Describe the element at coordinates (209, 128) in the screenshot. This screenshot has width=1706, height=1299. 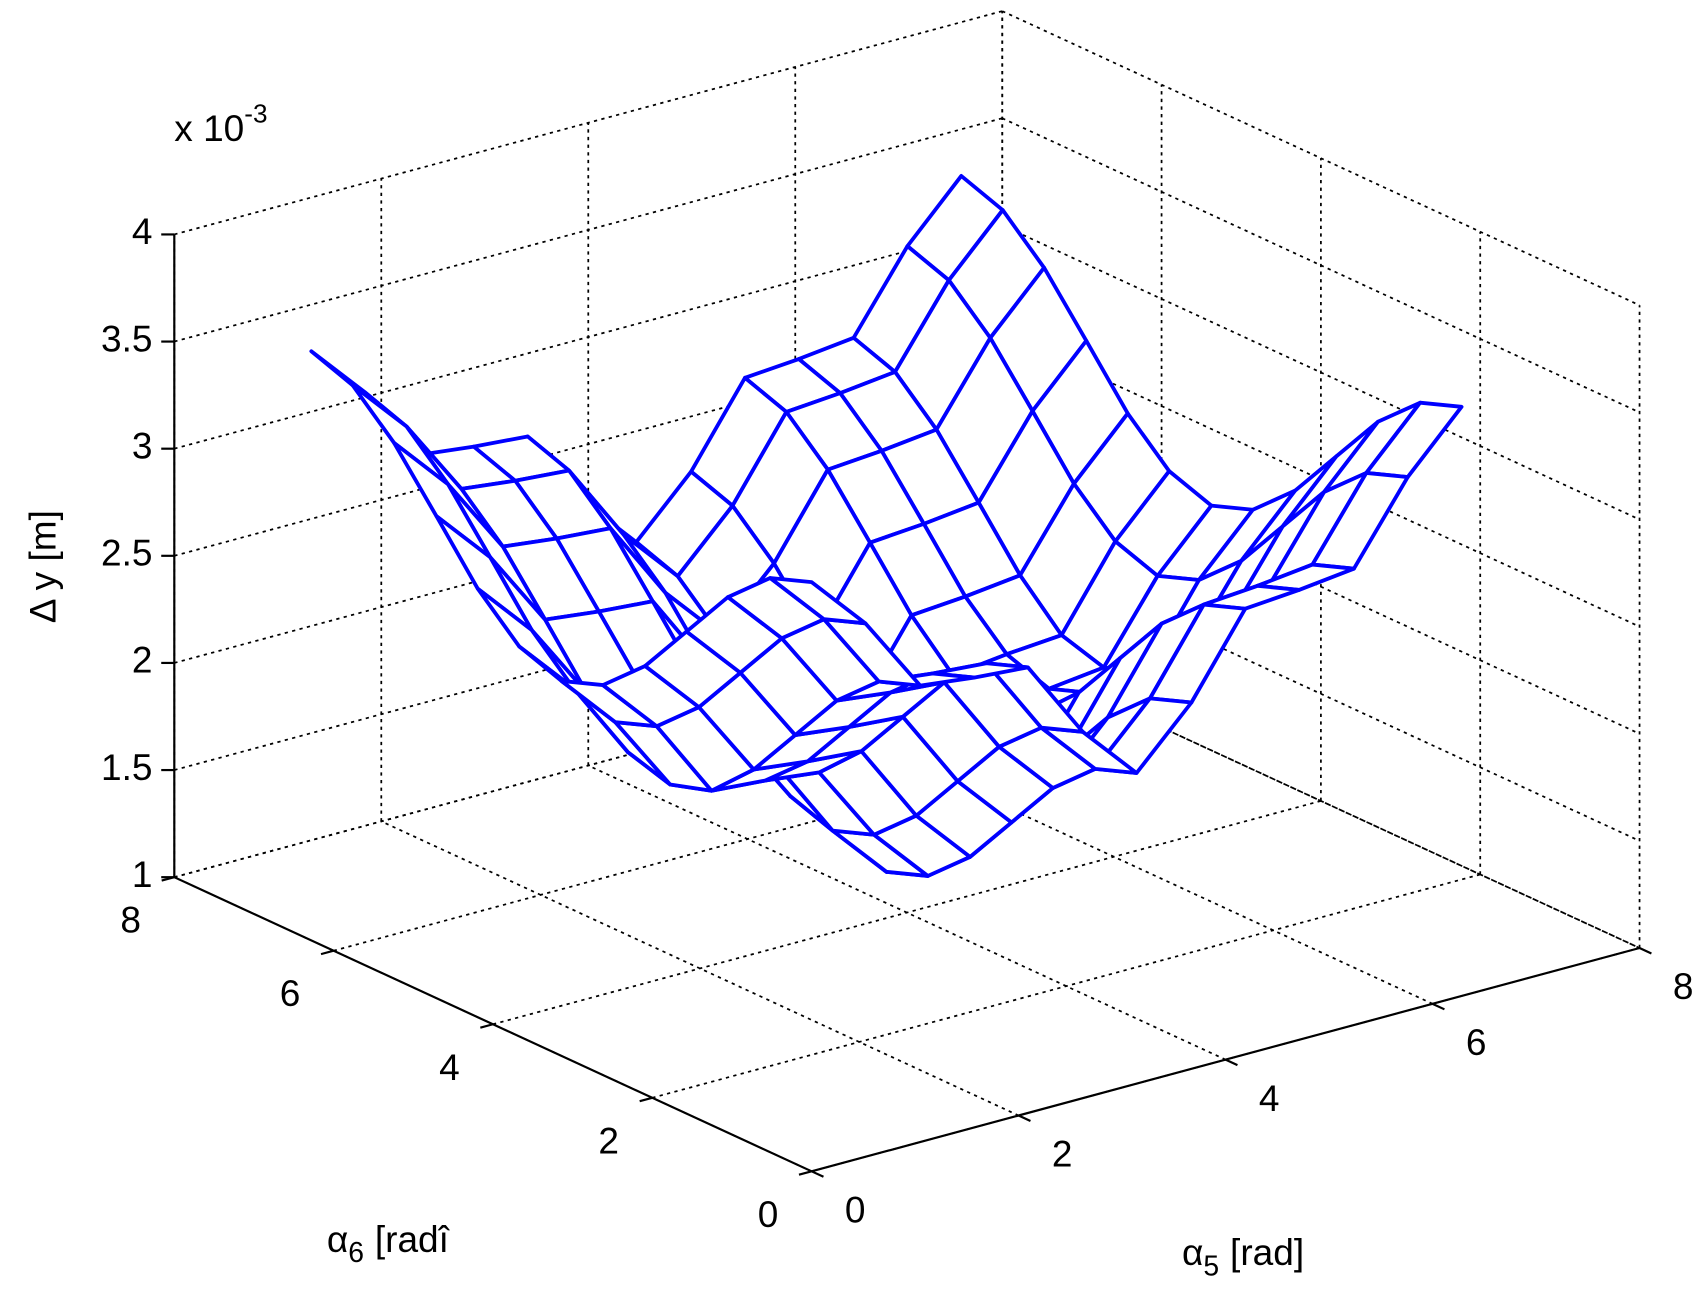
I see `exponent-base: x 10` at that location.